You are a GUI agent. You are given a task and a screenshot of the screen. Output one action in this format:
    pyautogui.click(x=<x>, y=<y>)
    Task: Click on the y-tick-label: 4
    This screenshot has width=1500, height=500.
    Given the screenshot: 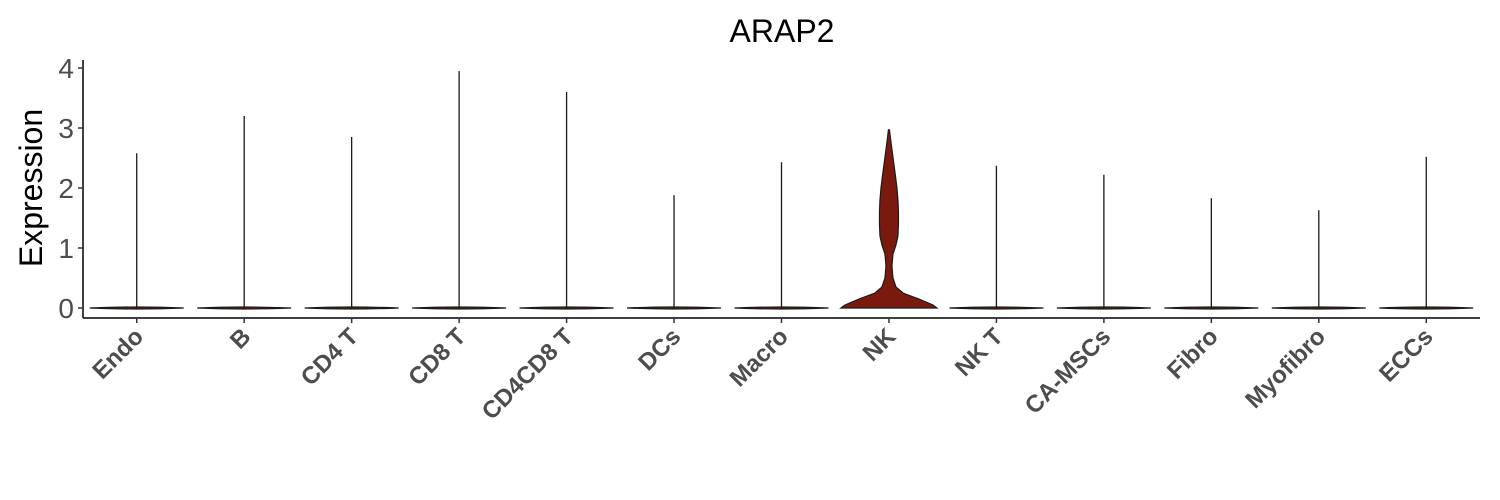 What is the action you would take?
    pyautogui.click(x=66, y=68)
    